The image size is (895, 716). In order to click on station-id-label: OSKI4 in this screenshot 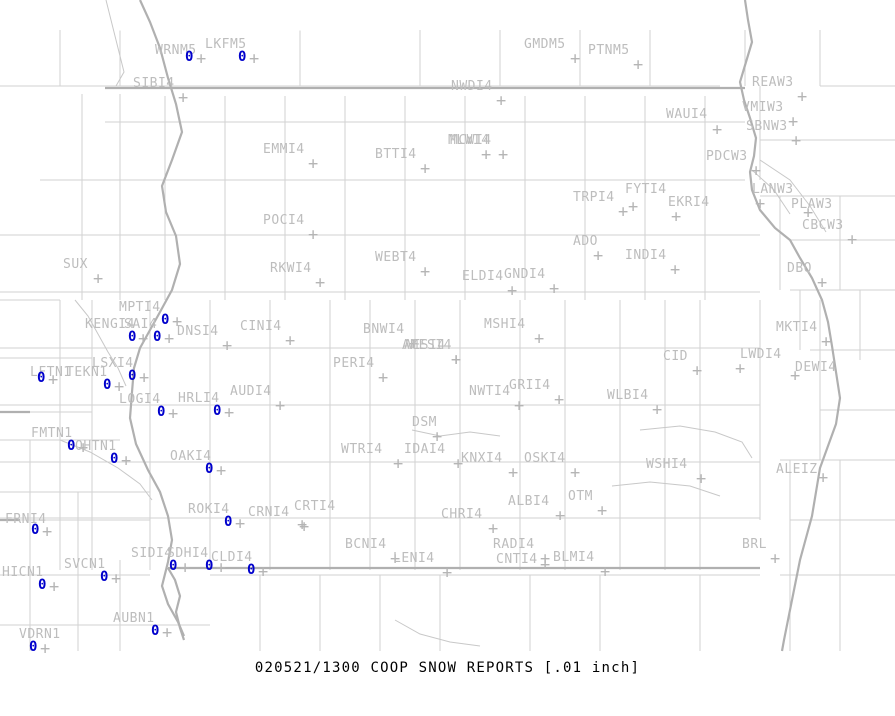, I will do `click(545, 458)`.